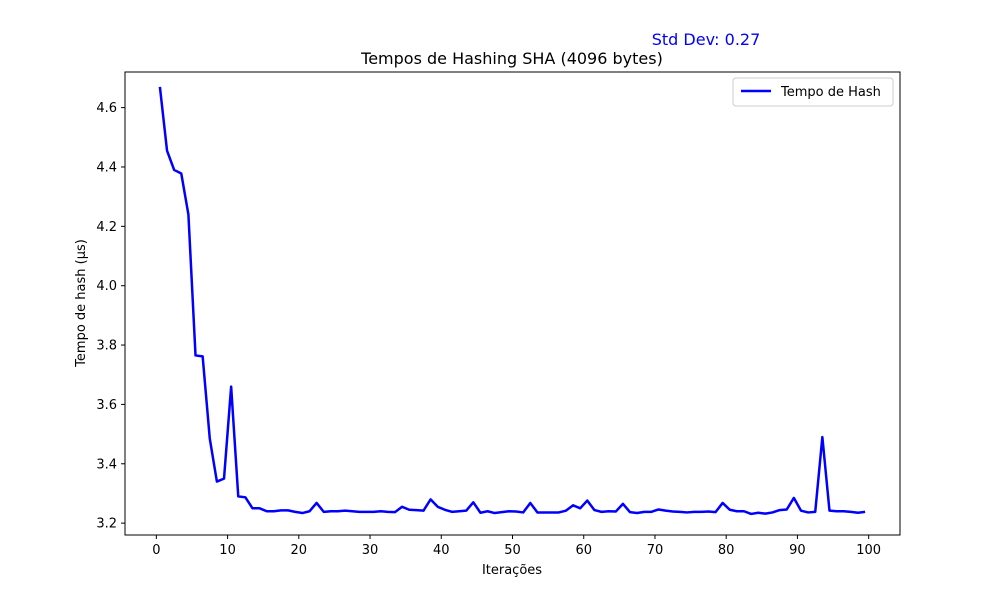  What do you see at coordinates (868, 550) in the screenshot?
I see `x-tick-label: 100` at bounding box center [868, 550].